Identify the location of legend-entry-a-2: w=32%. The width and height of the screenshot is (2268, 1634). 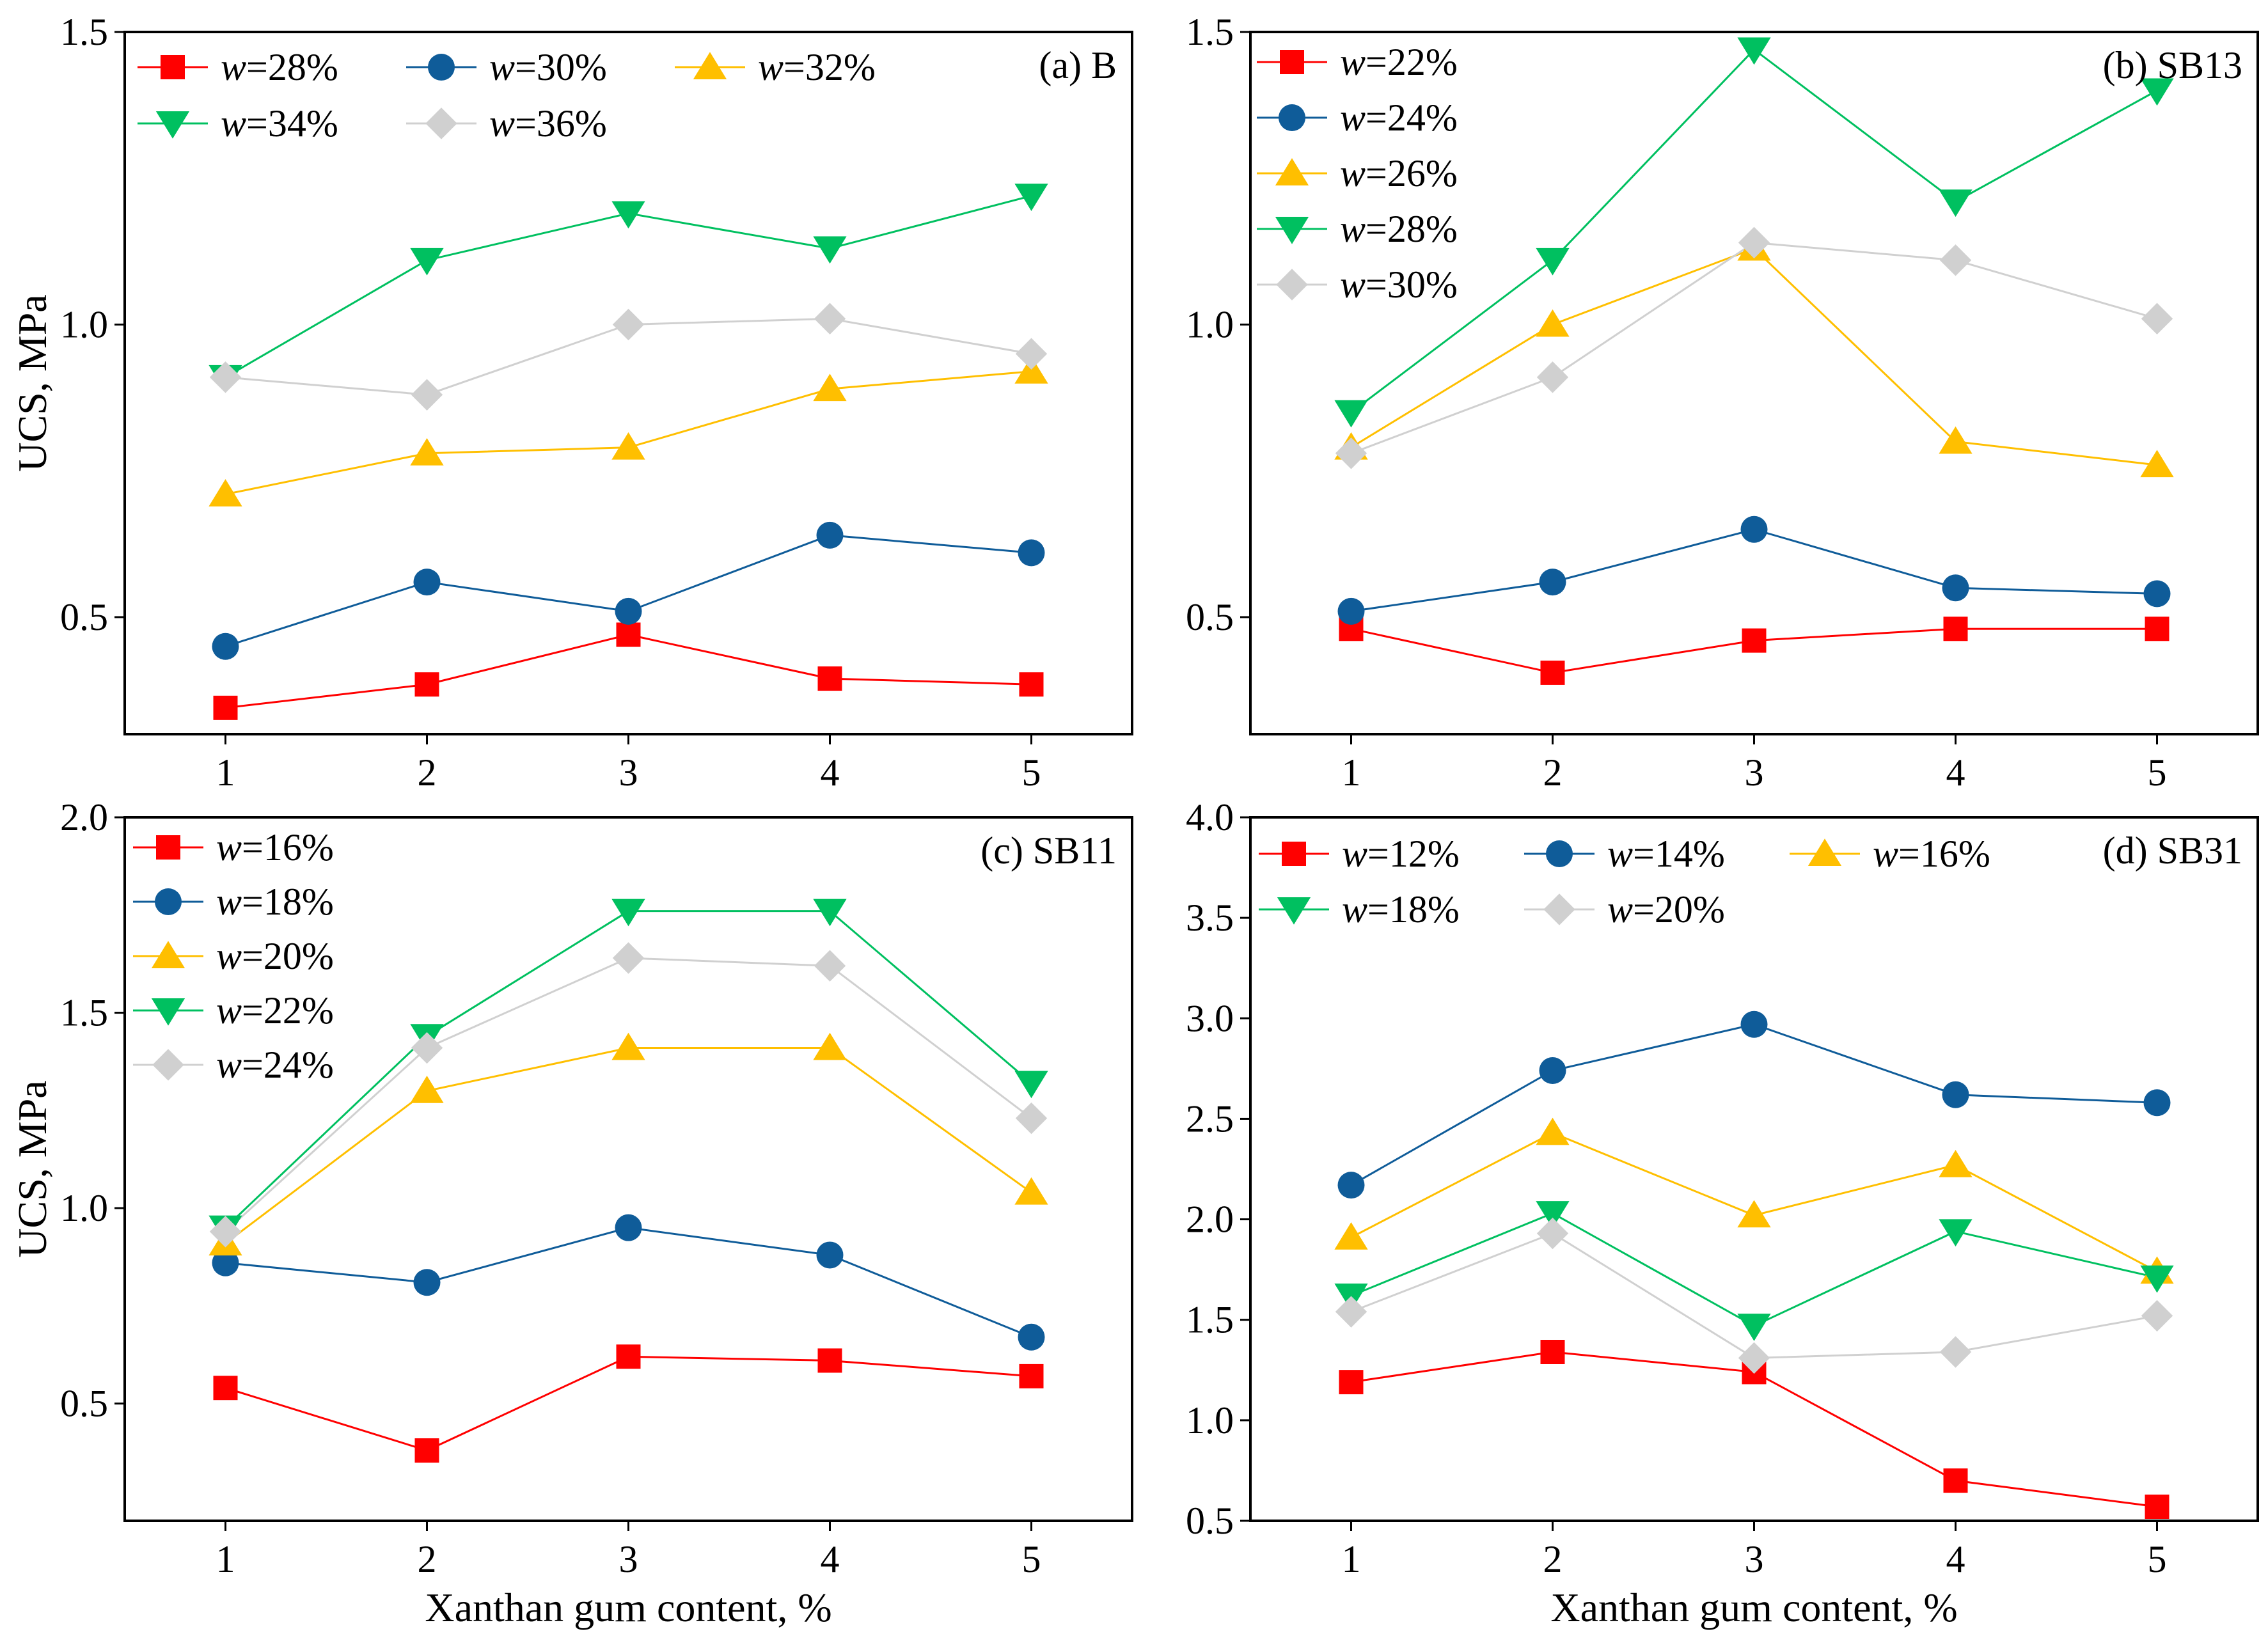
(775, 67).